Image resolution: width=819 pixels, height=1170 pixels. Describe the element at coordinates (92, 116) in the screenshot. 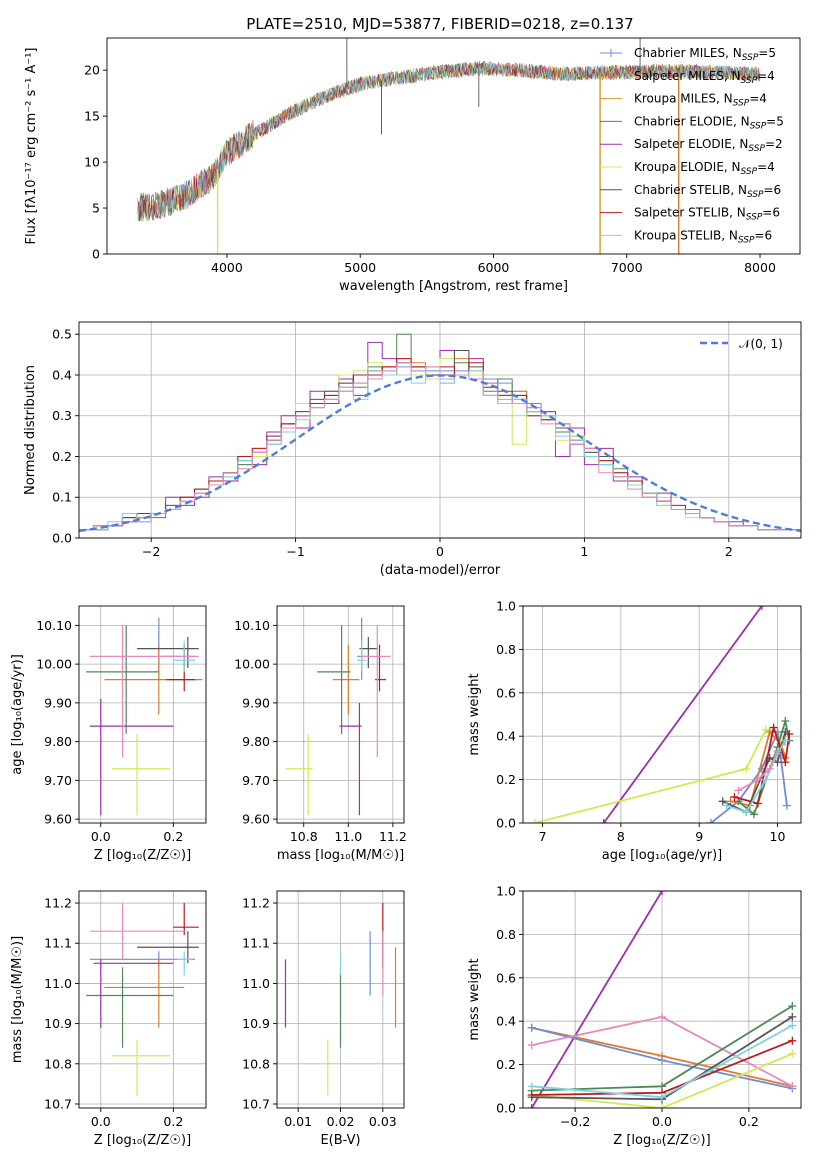

I see `y-tick-label: 15` at that location.